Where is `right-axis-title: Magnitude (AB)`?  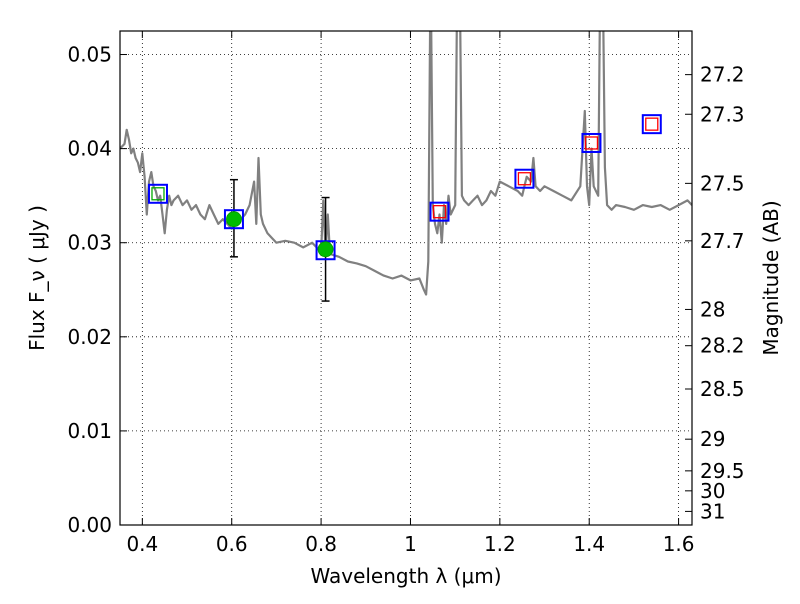 right-axis-title: Magnitude (AB) is located at coordinates (771, 277).